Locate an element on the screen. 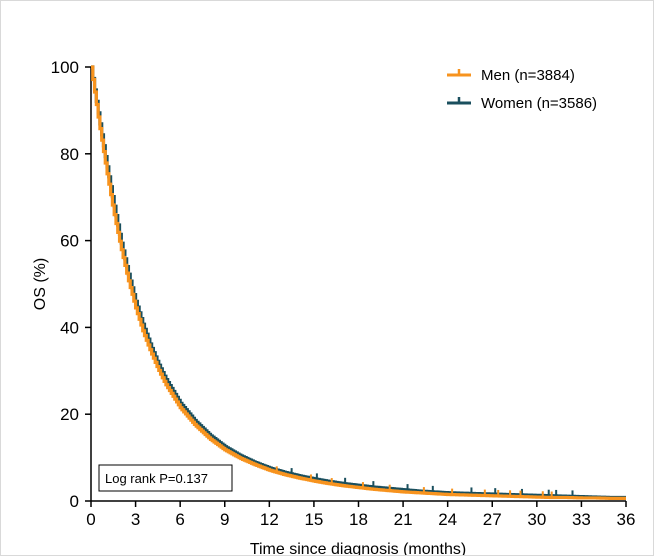 This screenshot has height=556, width=654. y-tick-label: 20 is located at coordinates (69, 414).